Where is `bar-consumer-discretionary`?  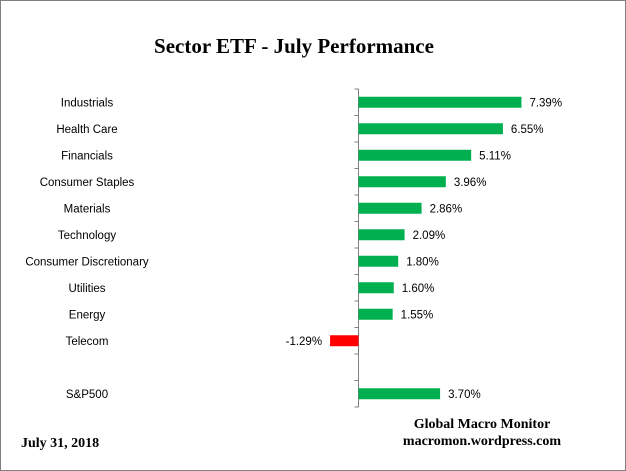 bar-consumer-discretionary is located at coordinates (378, 261).